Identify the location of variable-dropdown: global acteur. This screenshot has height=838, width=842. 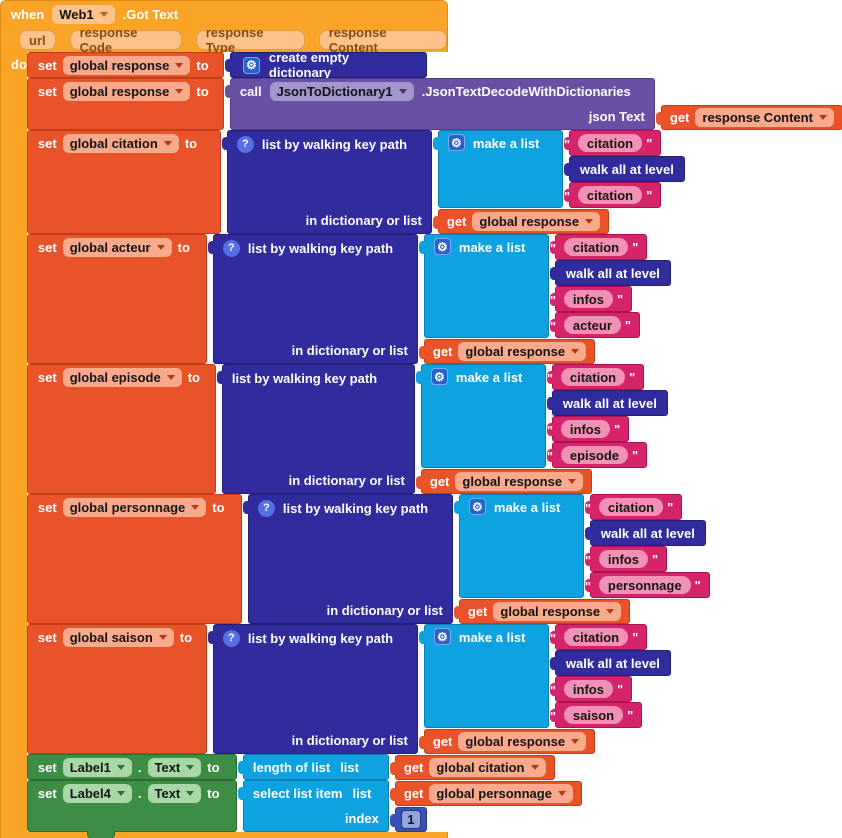
(117, 247).